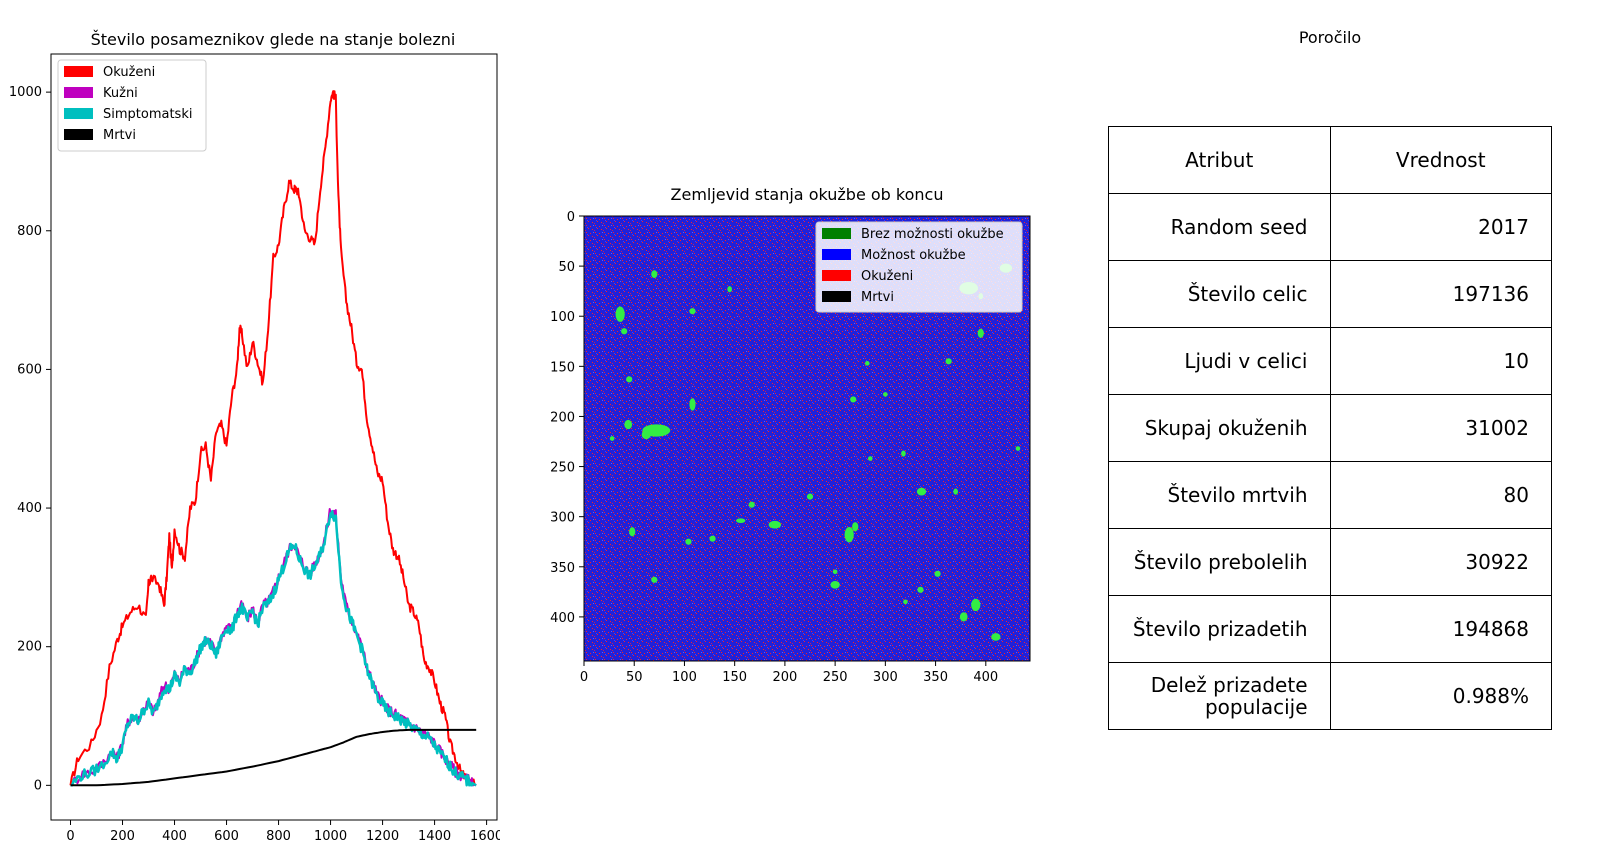 The width and height of the screenshot is (1624, 861). What do you see at coordinates (935, 677) in the screenshot?
I see `map-x-tick-label: 350` at bounding box center [935, 677].